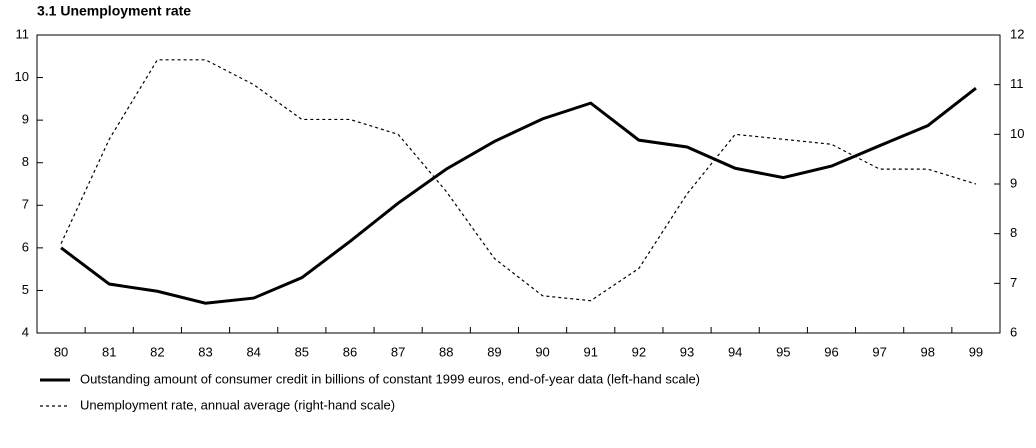 The image size is (1036, 448). Describe the element at coordinates (783, 351) in the screenshot. I see `x-tick-label: 95` at that location.